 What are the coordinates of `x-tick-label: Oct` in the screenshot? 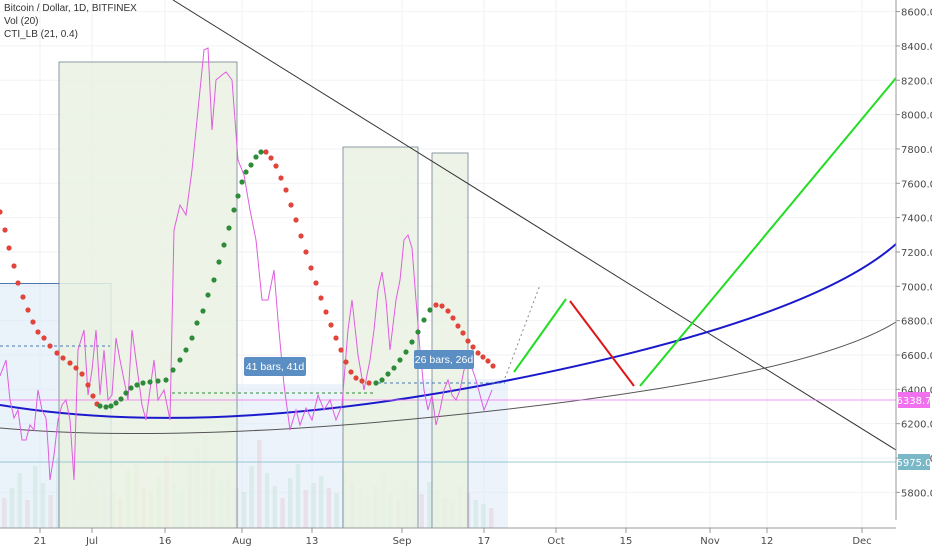 It's located at (555, 541).